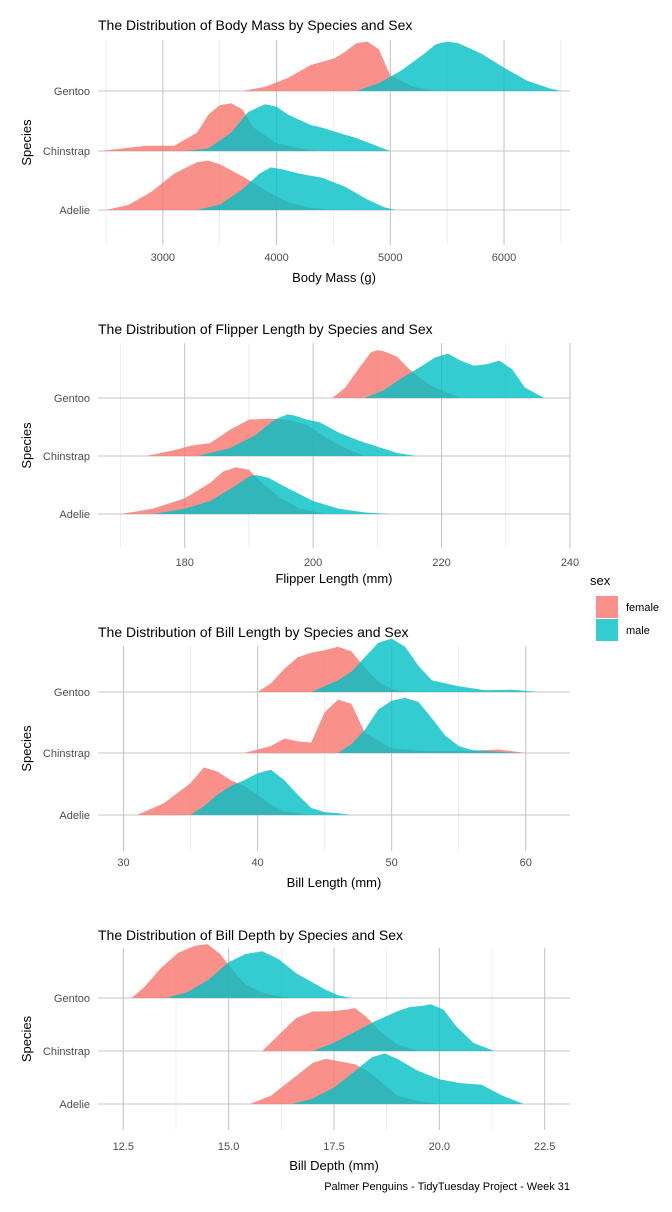 The image size is (672, 1212). Describe the element at coordinates (334, 882) in the screenshot. I see `x-axis-title: Bill Length (mm)` at that location.